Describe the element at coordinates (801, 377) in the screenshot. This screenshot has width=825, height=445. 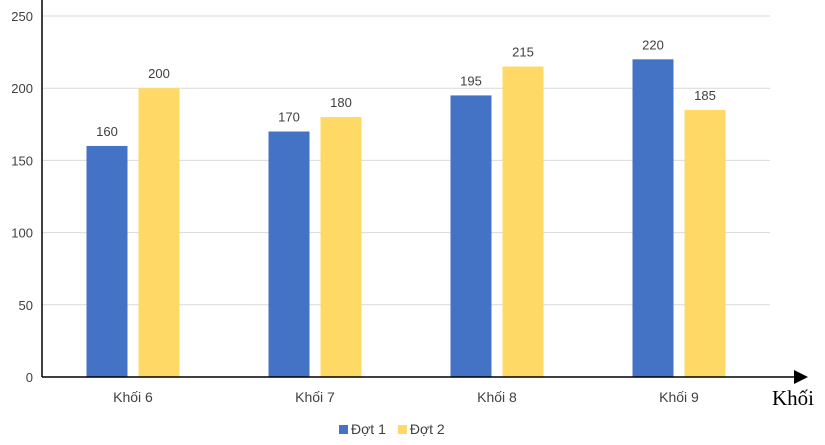
I see `x-axis-arrow-icon` at that location.